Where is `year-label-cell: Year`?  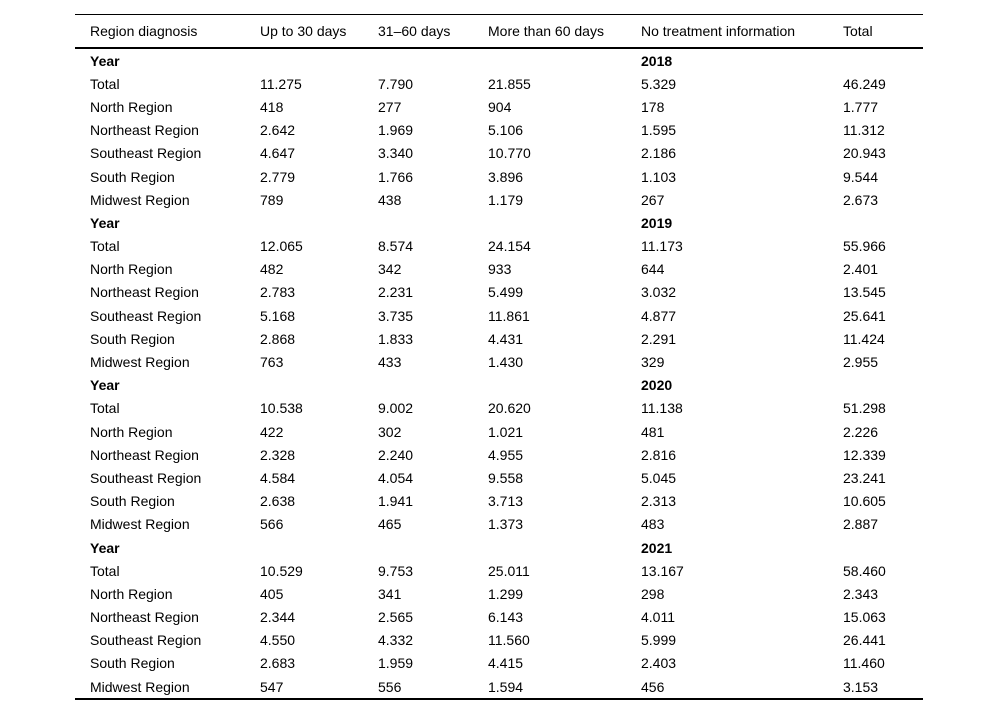 year-label-cell: Year is located at coordinates (105, 60).